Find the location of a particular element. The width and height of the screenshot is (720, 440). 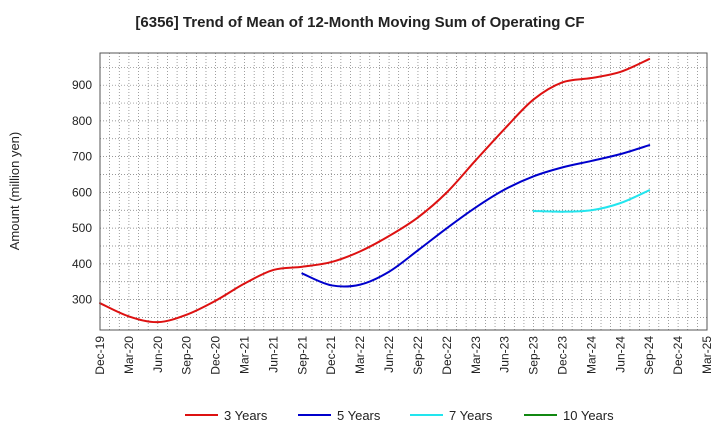

x-tick-label: Jun-24 is located at coordinates (620, 354).